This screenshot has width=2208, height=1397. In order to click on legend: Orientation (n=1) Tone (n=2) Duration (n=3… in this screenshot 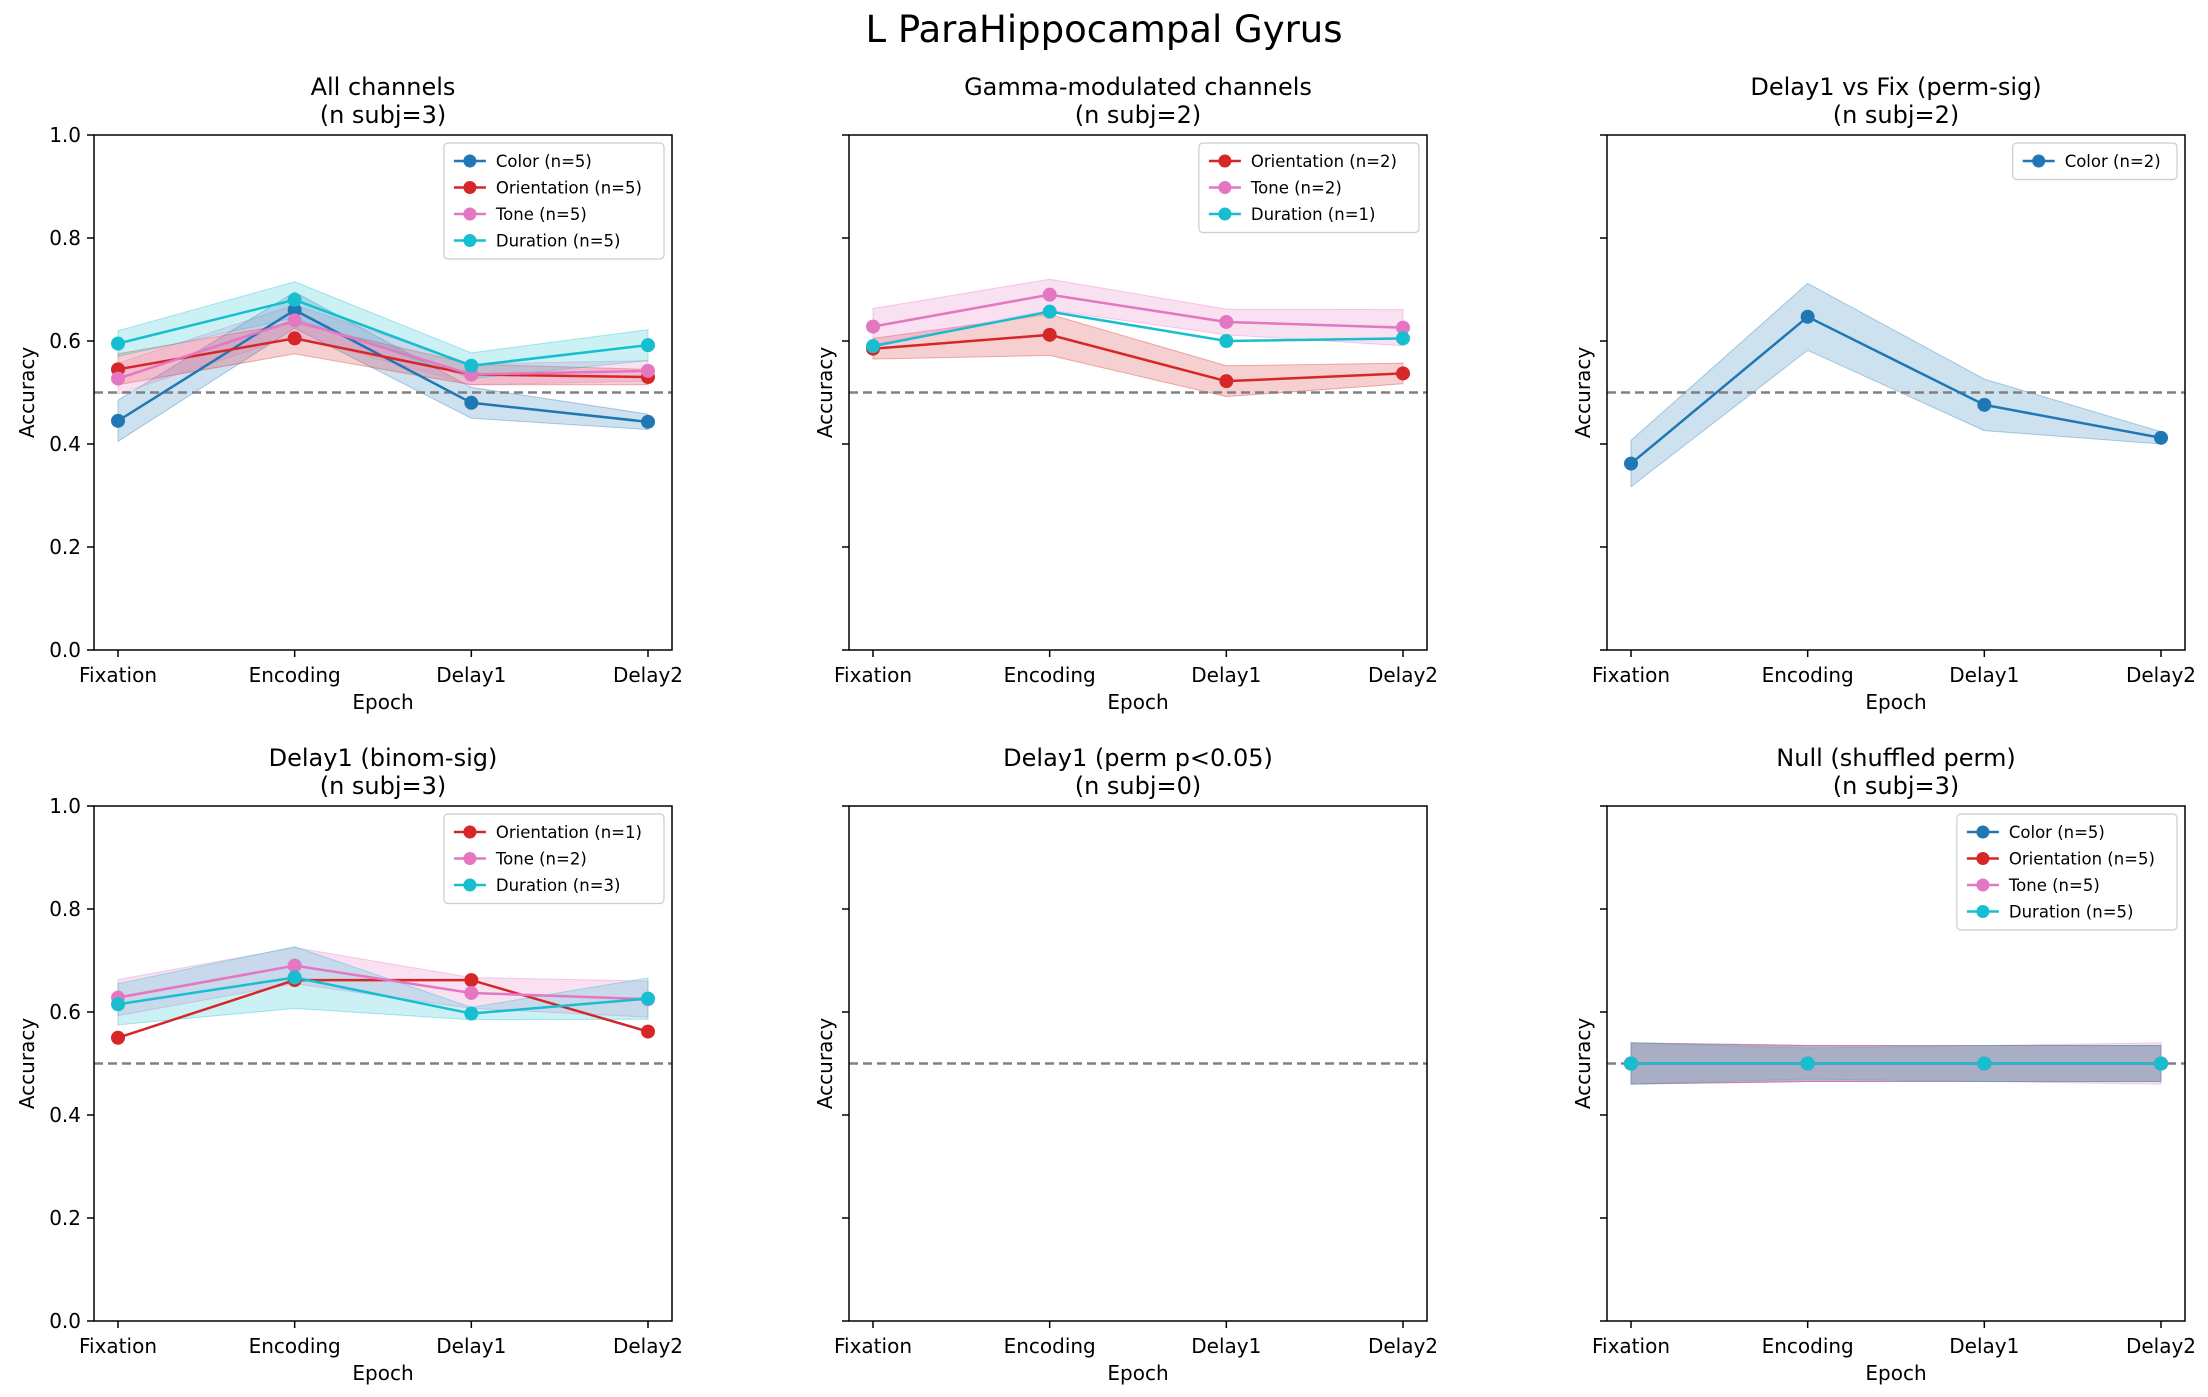, I will do `click(554, 859)`.